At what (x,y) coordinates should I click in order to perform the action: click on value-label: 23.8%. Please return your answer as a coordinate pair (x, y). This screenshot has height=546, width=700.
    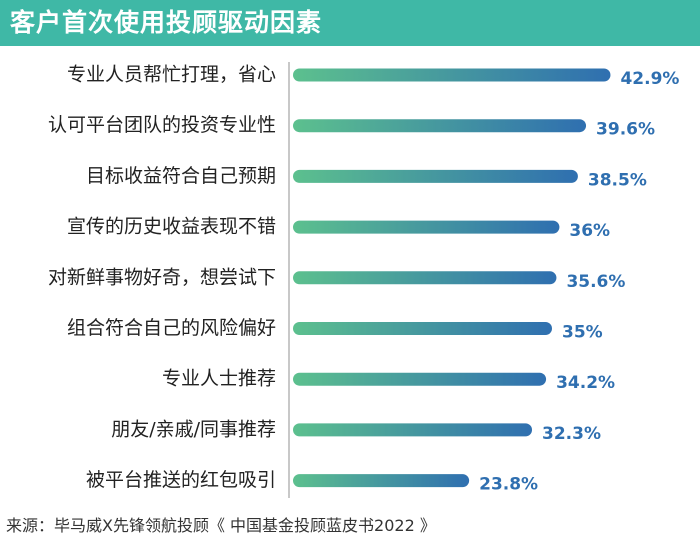
    Looking at the image, I should click on (508, 485).